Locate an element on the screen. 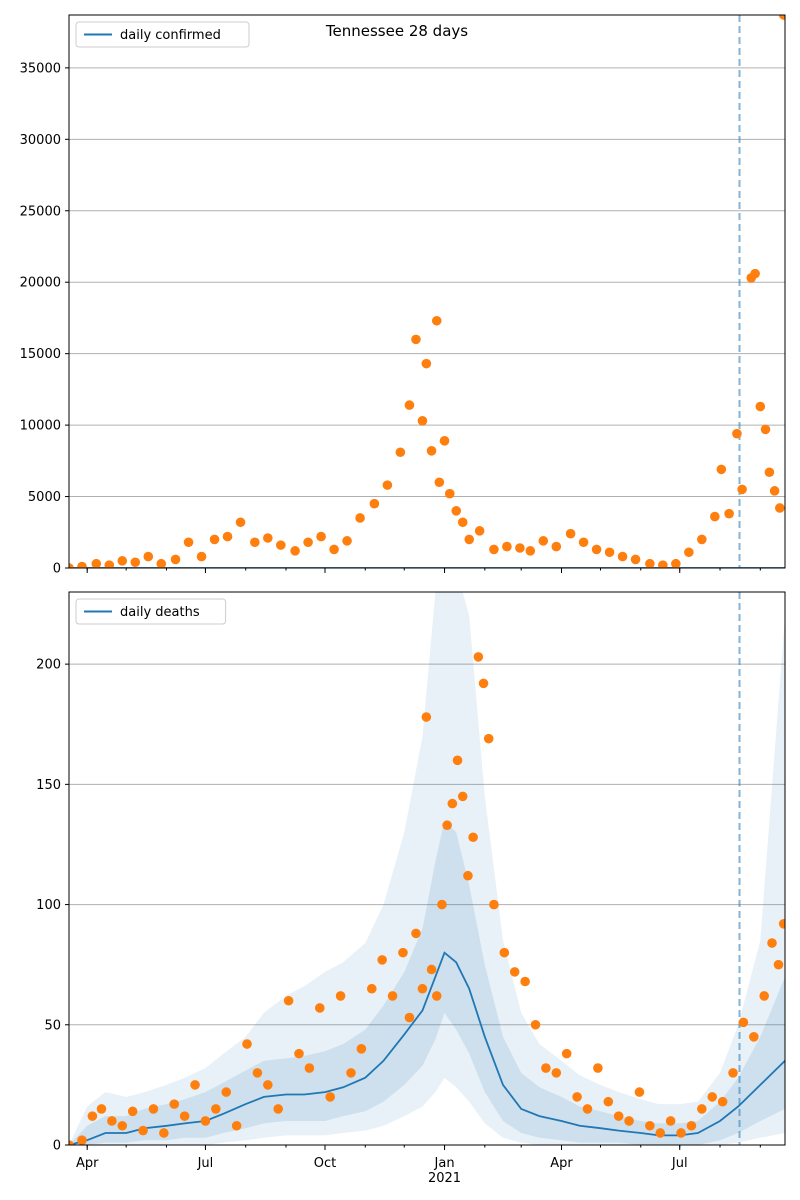  x-year-label: 2021 is located at coordinates (444, 1178).